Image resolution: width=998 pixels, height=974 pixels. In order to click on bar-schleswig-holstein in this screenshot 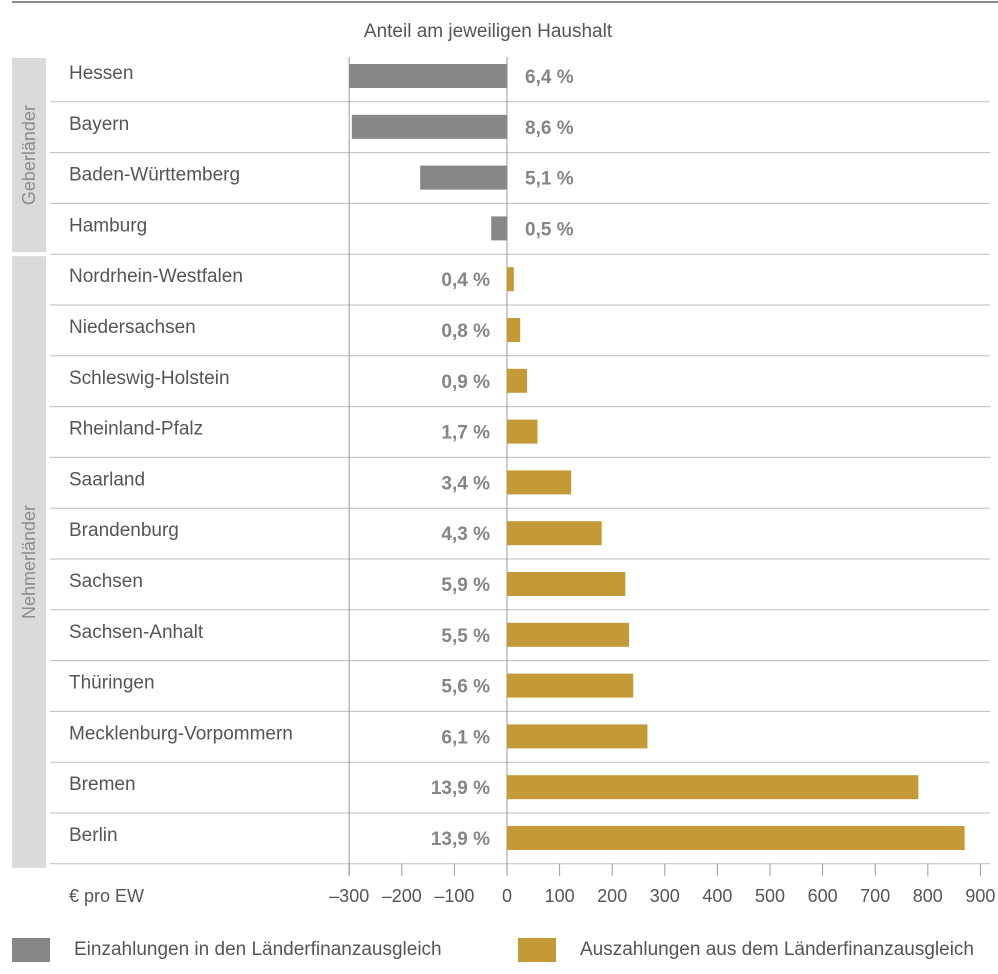, I will do `click(517, 380)`.